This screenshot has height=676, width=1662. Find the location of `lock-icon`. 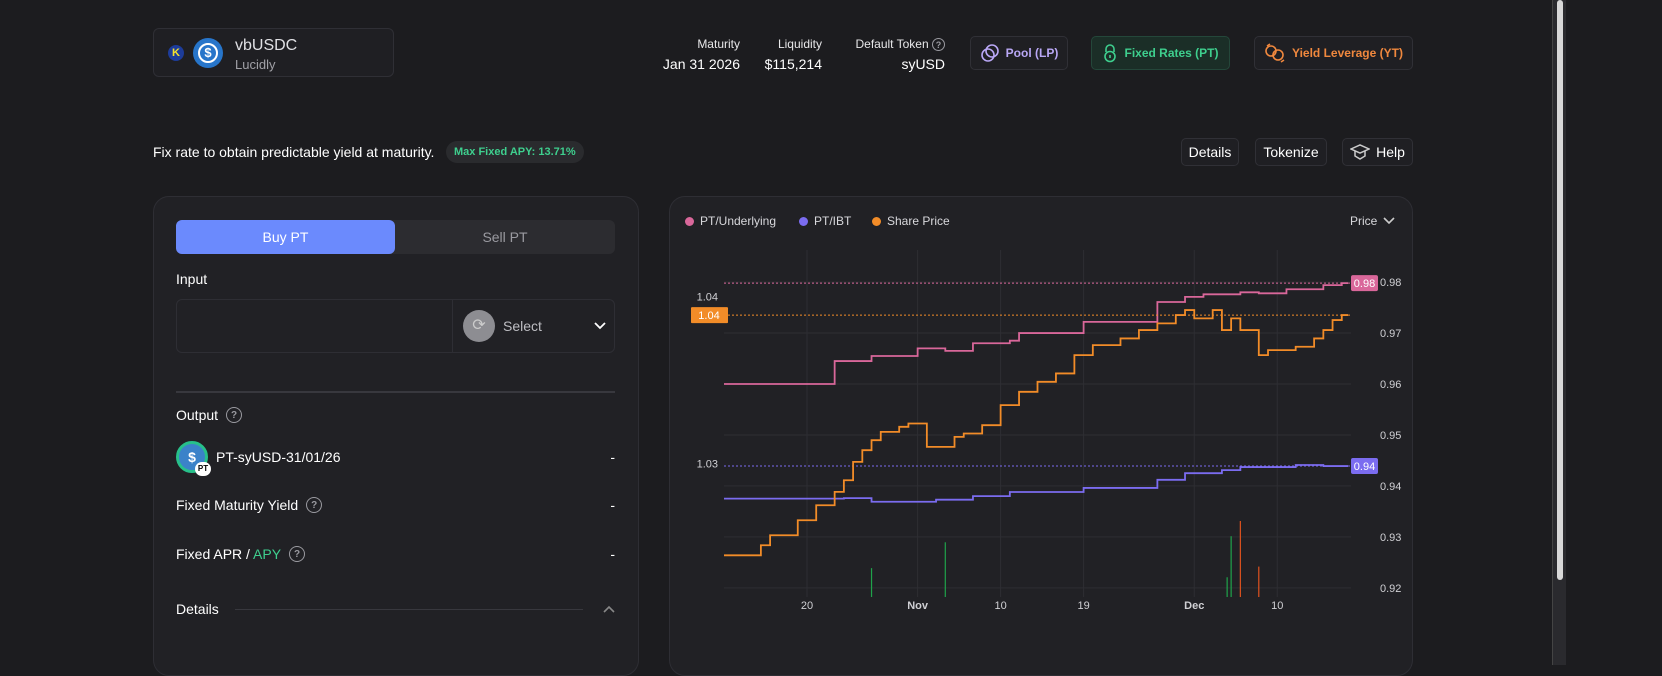

lock-icon is located at coordinates (1110, 53).